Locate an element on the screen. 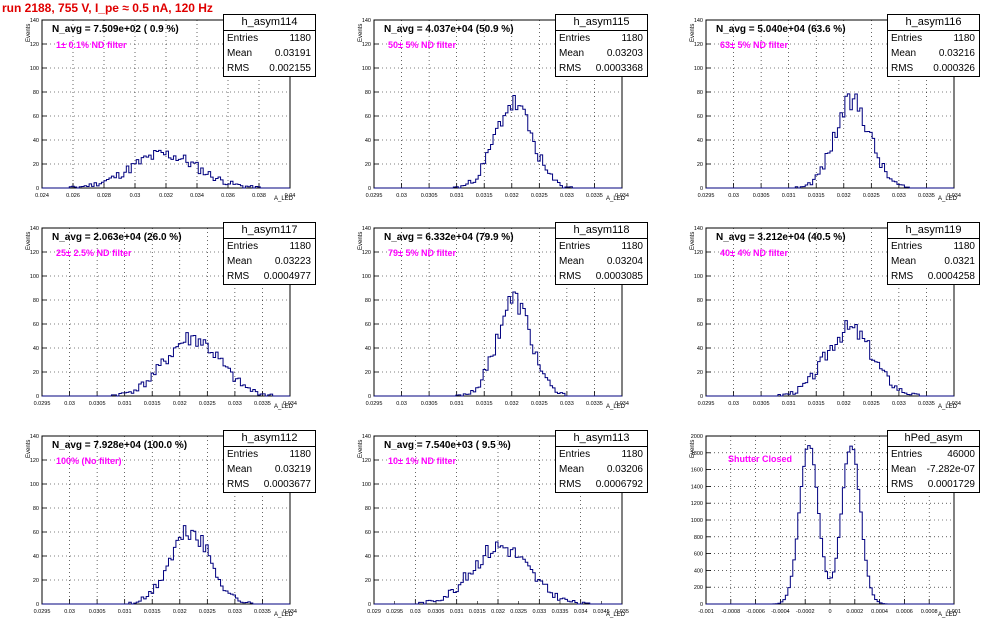  x-tick-label: 0.03 is located at coordinates (733, 196).